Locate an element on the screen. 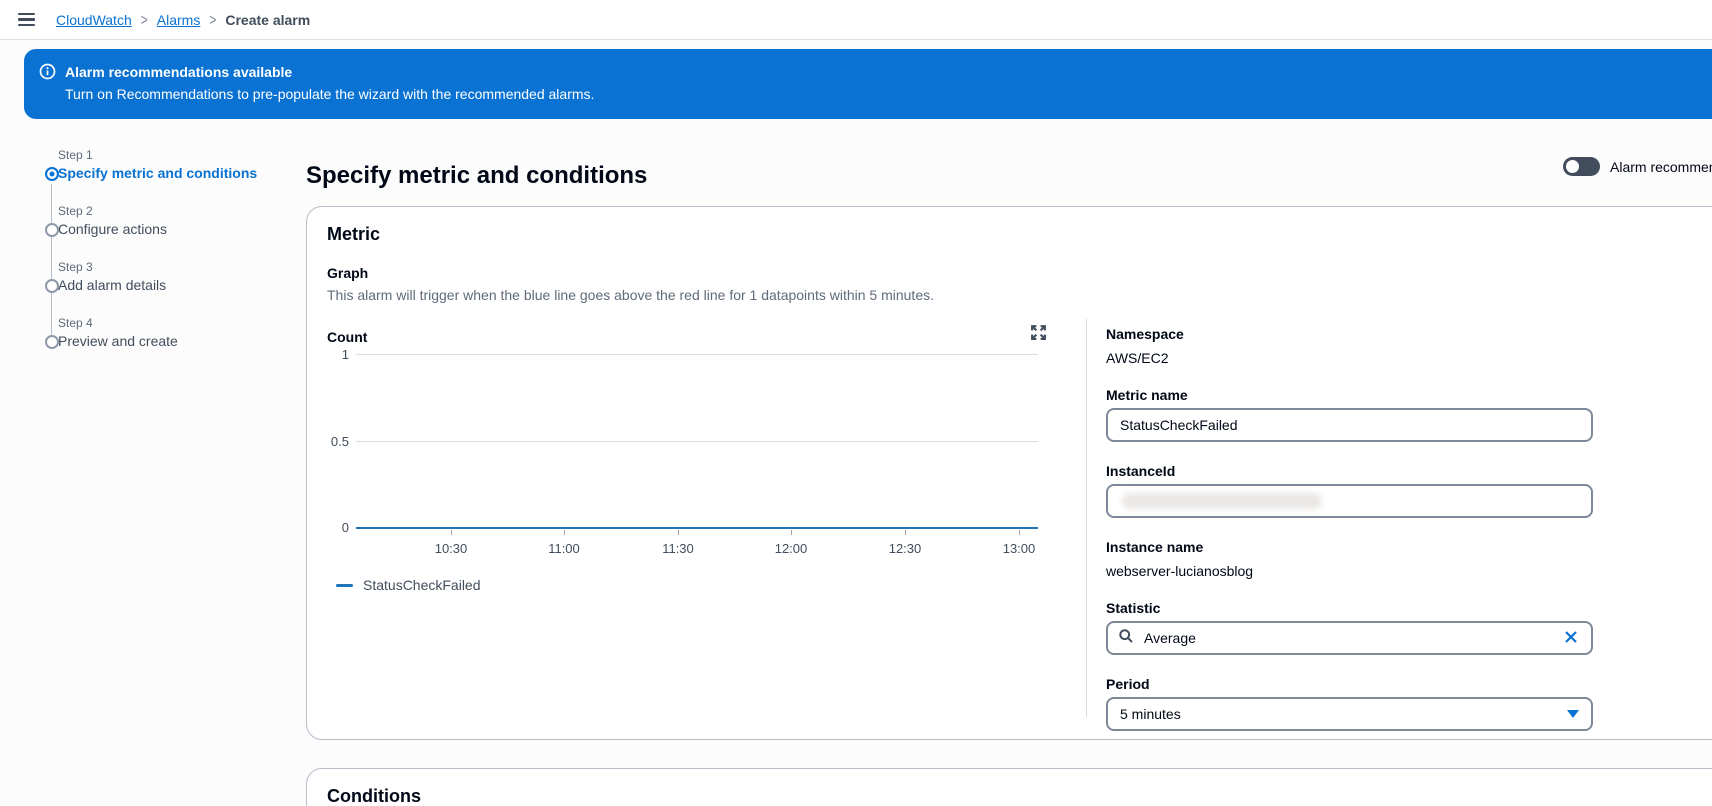  metric-name-input is located at coordinates (1349, 425).